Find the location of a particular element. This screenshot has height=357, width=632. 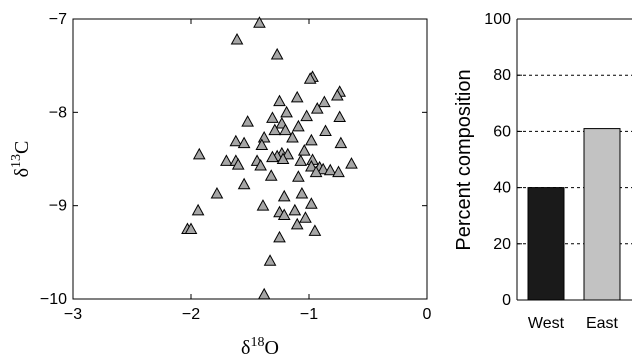

y-tick-label: 20 is located at coordinates (502, 244).